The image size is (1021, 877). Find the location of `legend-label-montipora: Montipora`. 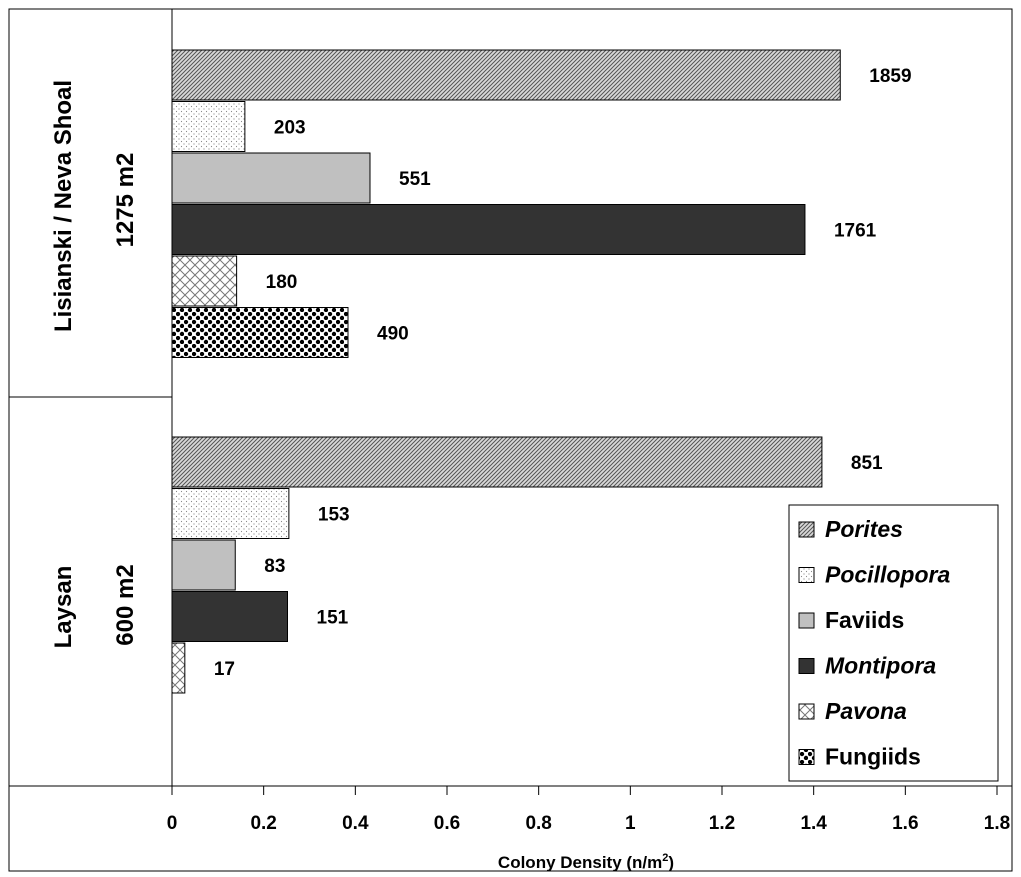

legend-label-montipora: Montipora is located at coordinates (880, 666).